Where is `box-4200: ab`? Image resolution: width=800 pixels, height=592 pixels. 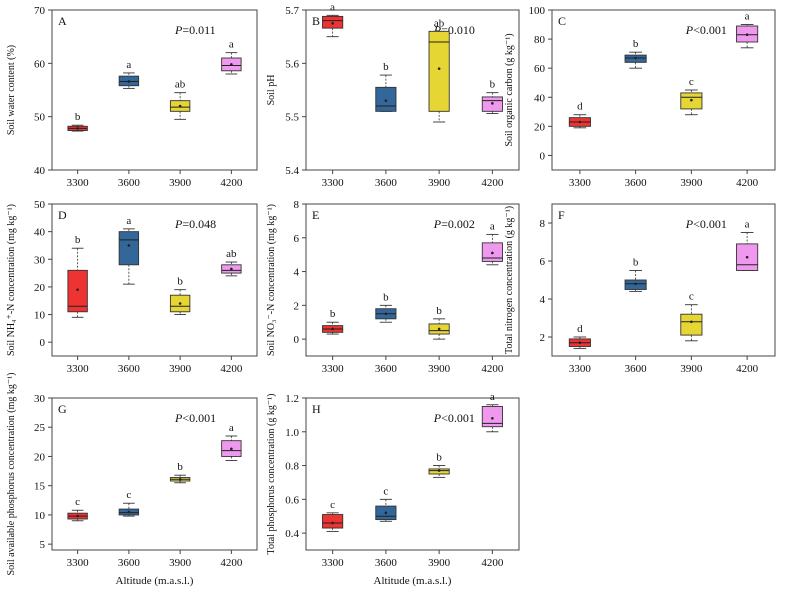
box-4200: ab is located at coordinates (231, 262).